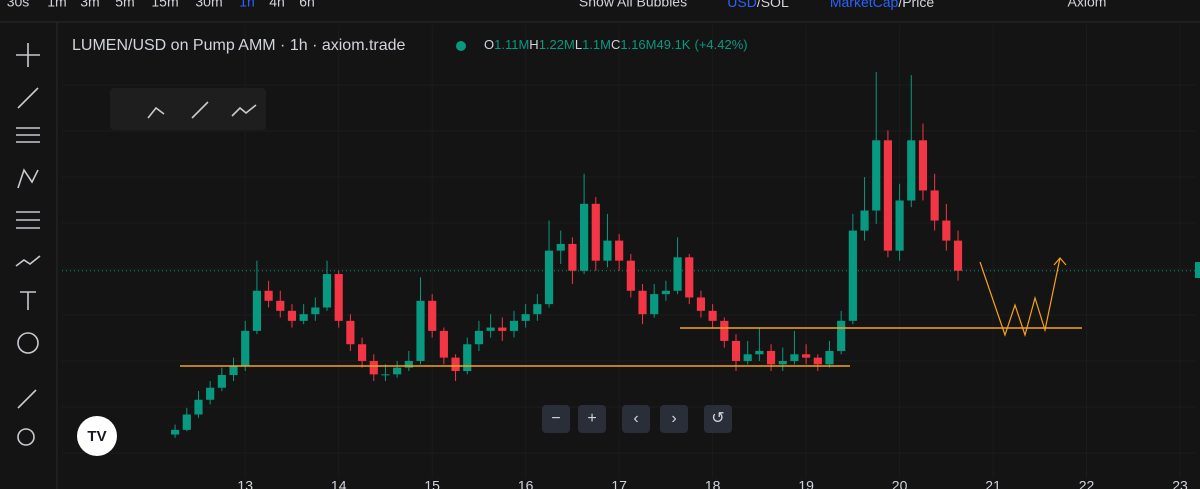  Describe the element at coordinates (993, 483) in the screenshot. I see `x-tick-label: 21` at that location.